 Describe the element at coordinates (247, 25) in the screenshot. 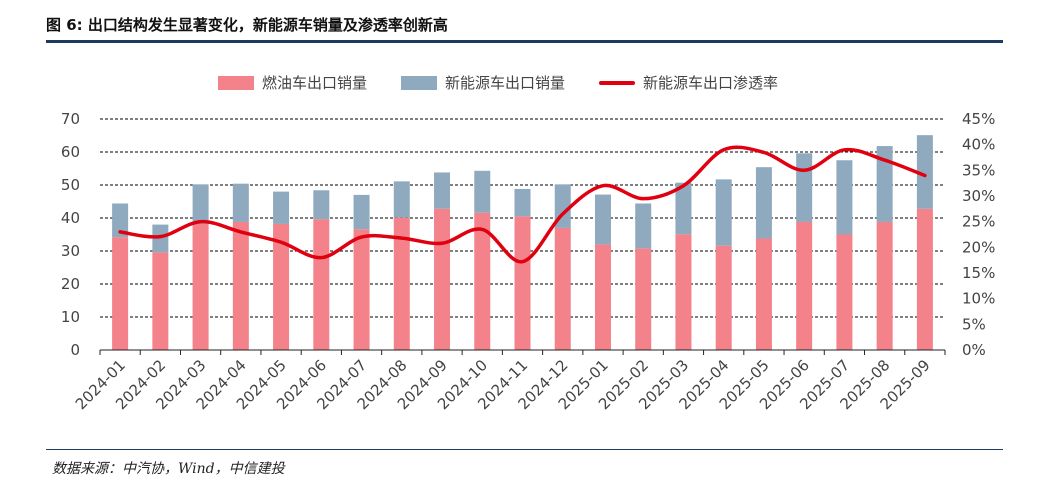

I see `figure-title: 图 6: 出口结构发生显著变化，新能源车销量及渗透率创新高` at that location.